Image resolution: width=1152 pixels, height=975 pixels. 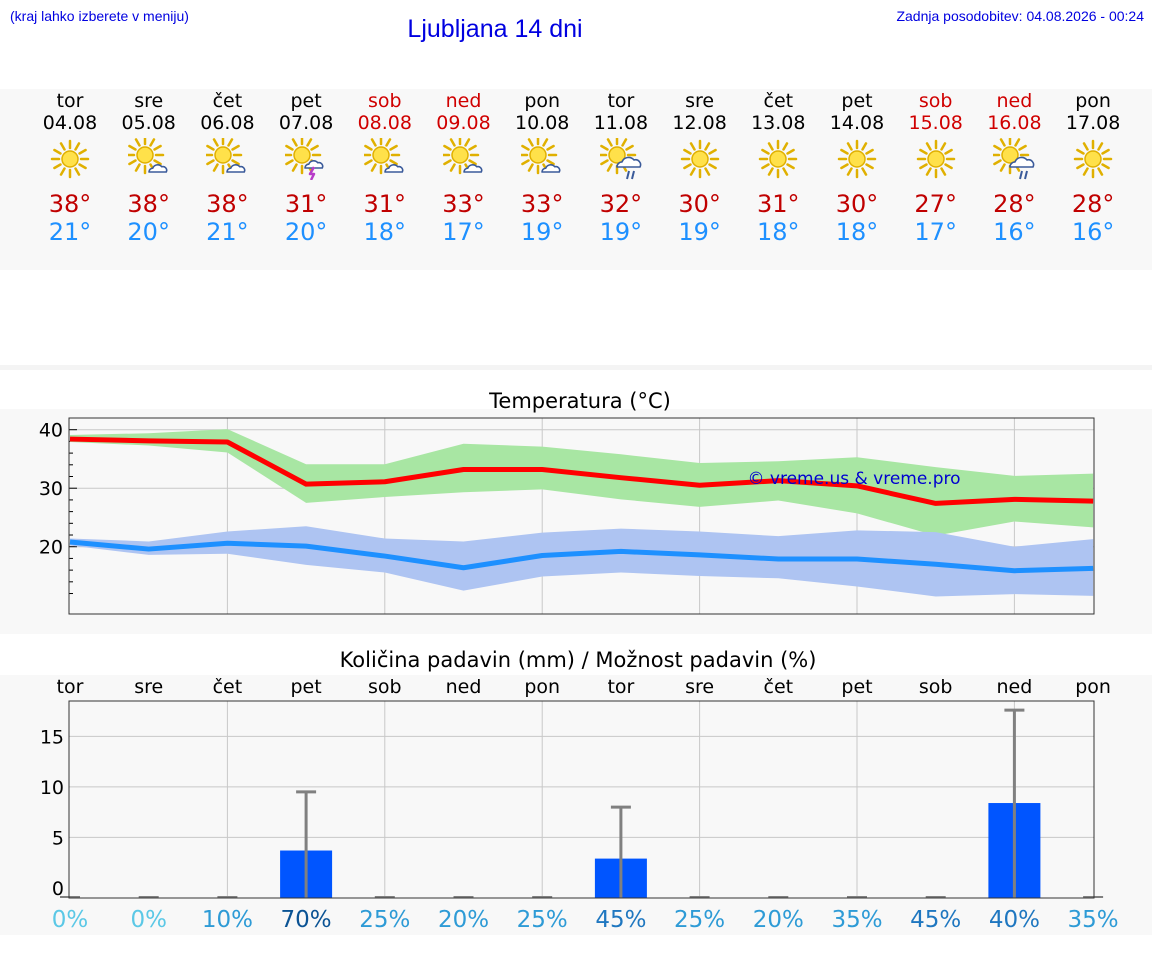 What do you see at coordinates (857, 123) in the screenshot?
I see `day-date: 14.08` at bounding box center [857, 123].